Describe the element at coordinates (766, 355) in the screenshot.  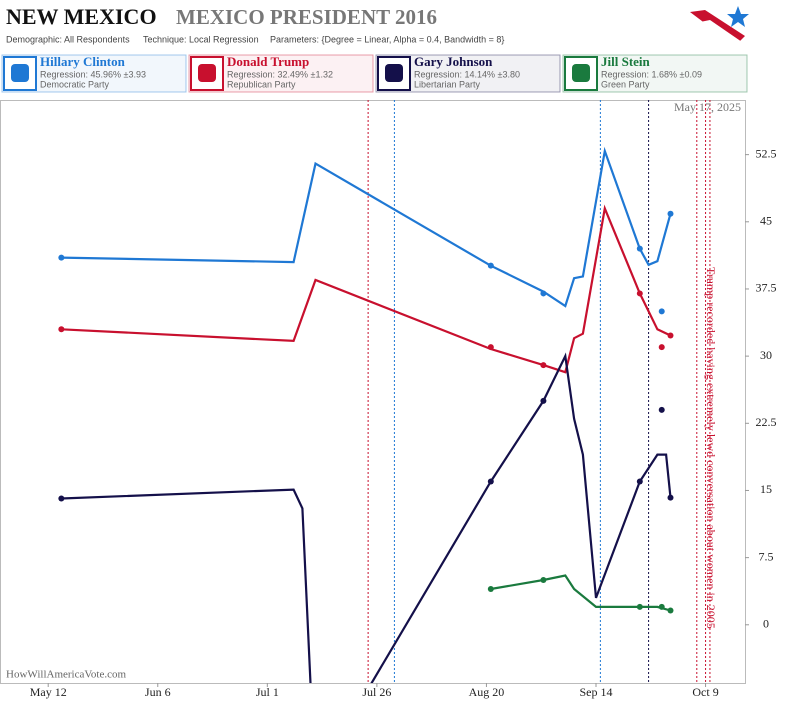
I see `y-tick-label: 30` at that location.